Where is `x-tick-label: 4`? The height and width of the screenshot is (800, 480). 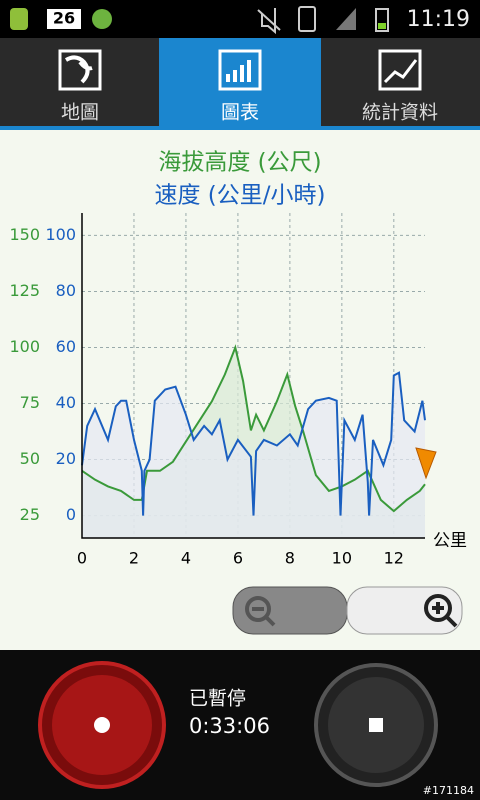 x-tick-label: 4 is located at coordinates (186, 558).